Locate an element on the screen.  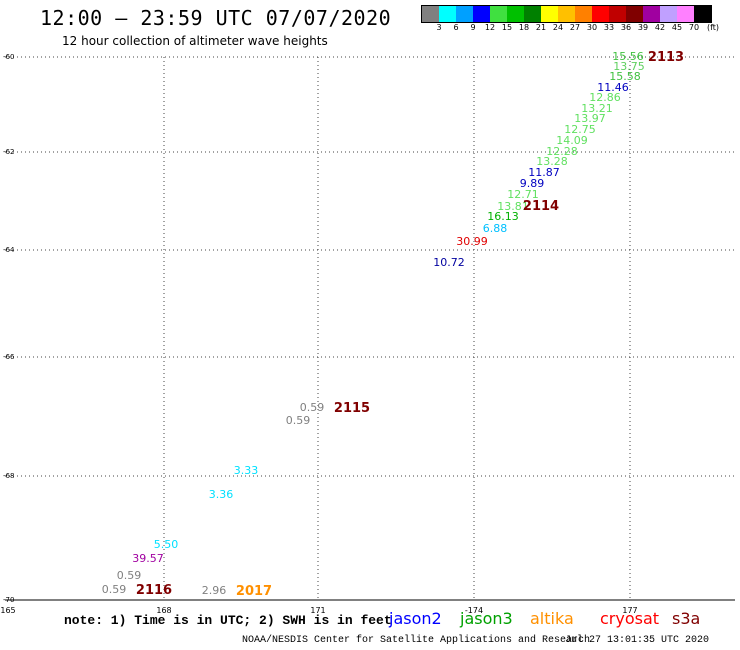
pass-time-label: 2114 is located at coordinates (541, 206).